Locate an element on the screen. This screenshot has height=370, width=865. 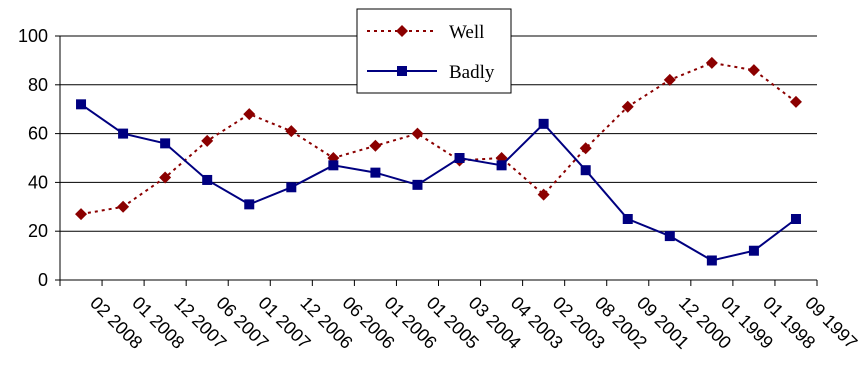
y-tick-label: 60 is located at coordinates (38, 134).